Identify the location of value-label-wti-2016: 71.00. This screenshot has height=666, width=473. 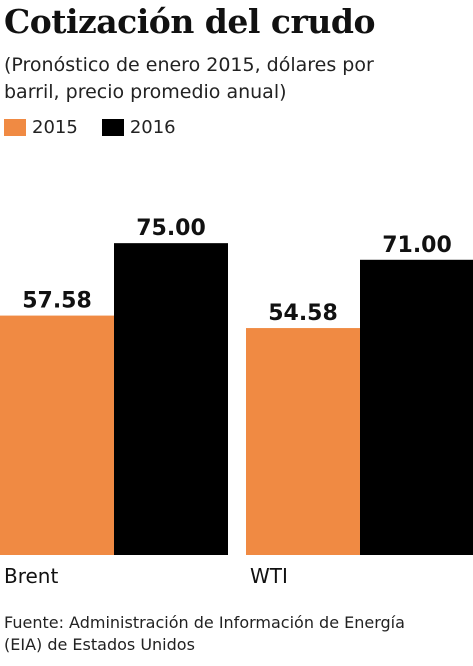
(417, 245).